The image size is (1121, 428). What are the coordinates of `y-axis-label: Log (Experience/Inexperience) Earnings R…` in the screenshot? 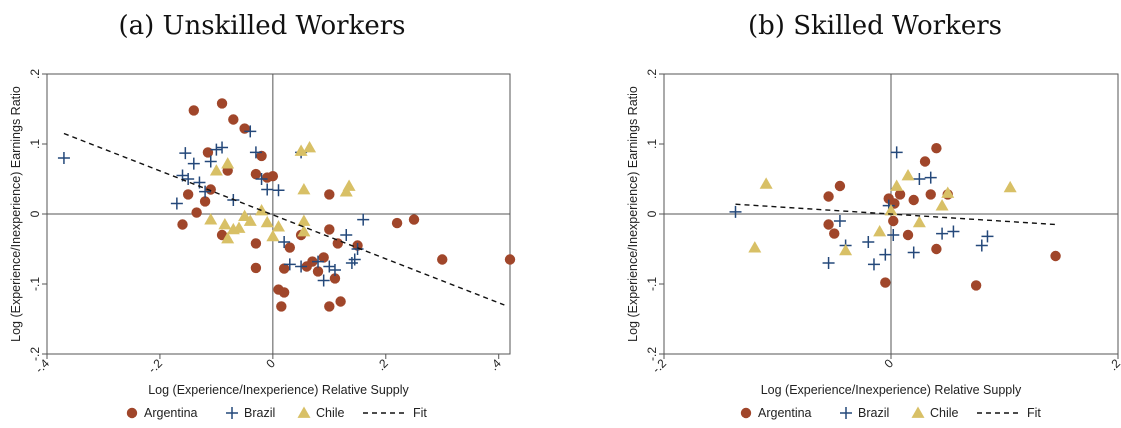 It's located at (633, 214).